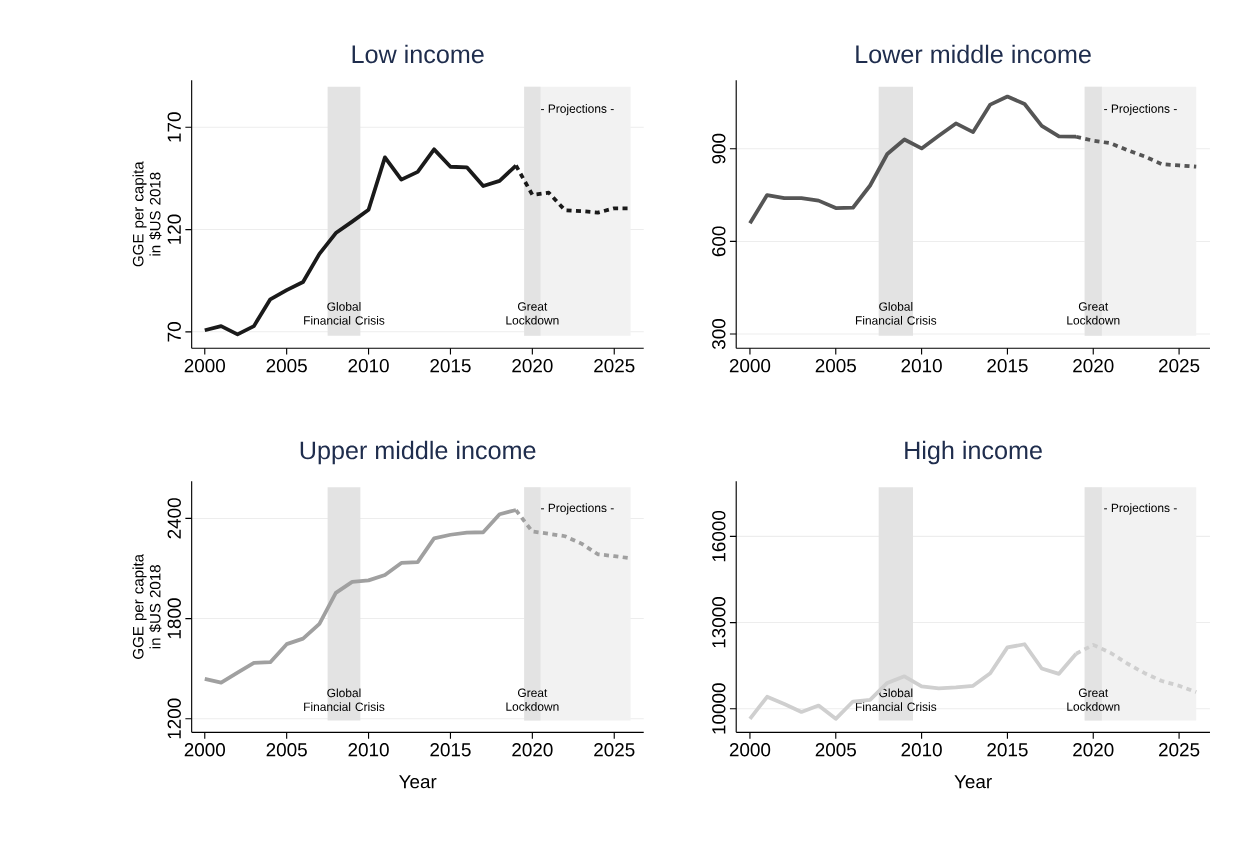 The width and height of the screenshot is (1243, 851). I want to click on chart-title: High income, so click(973, 452).